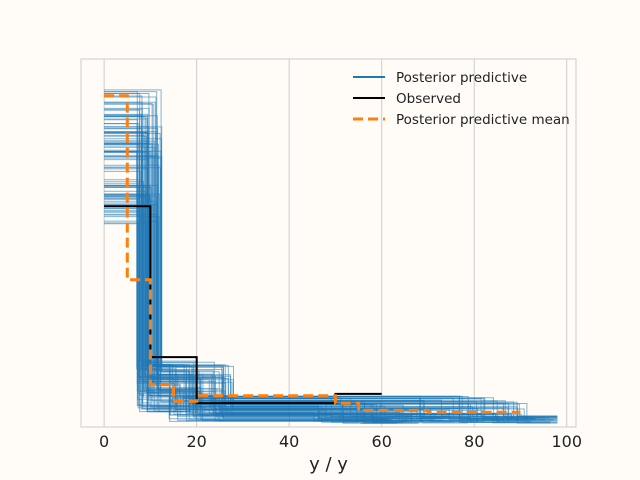 The height and width of the screenshot is (480, 640). I want to click on legend-label: Posterior predictive mean, so click(483, 120).